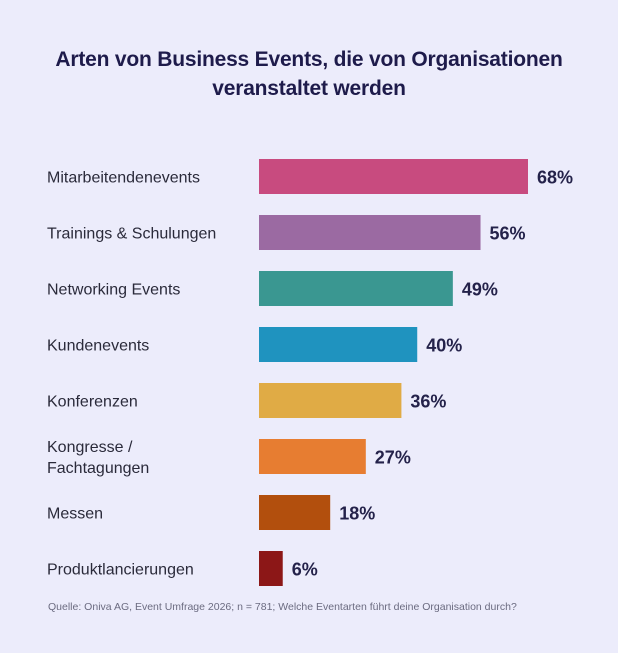  Describe the element at coordinates (357, 514) in the screenshot. I see `value-label: 18%` at that location.